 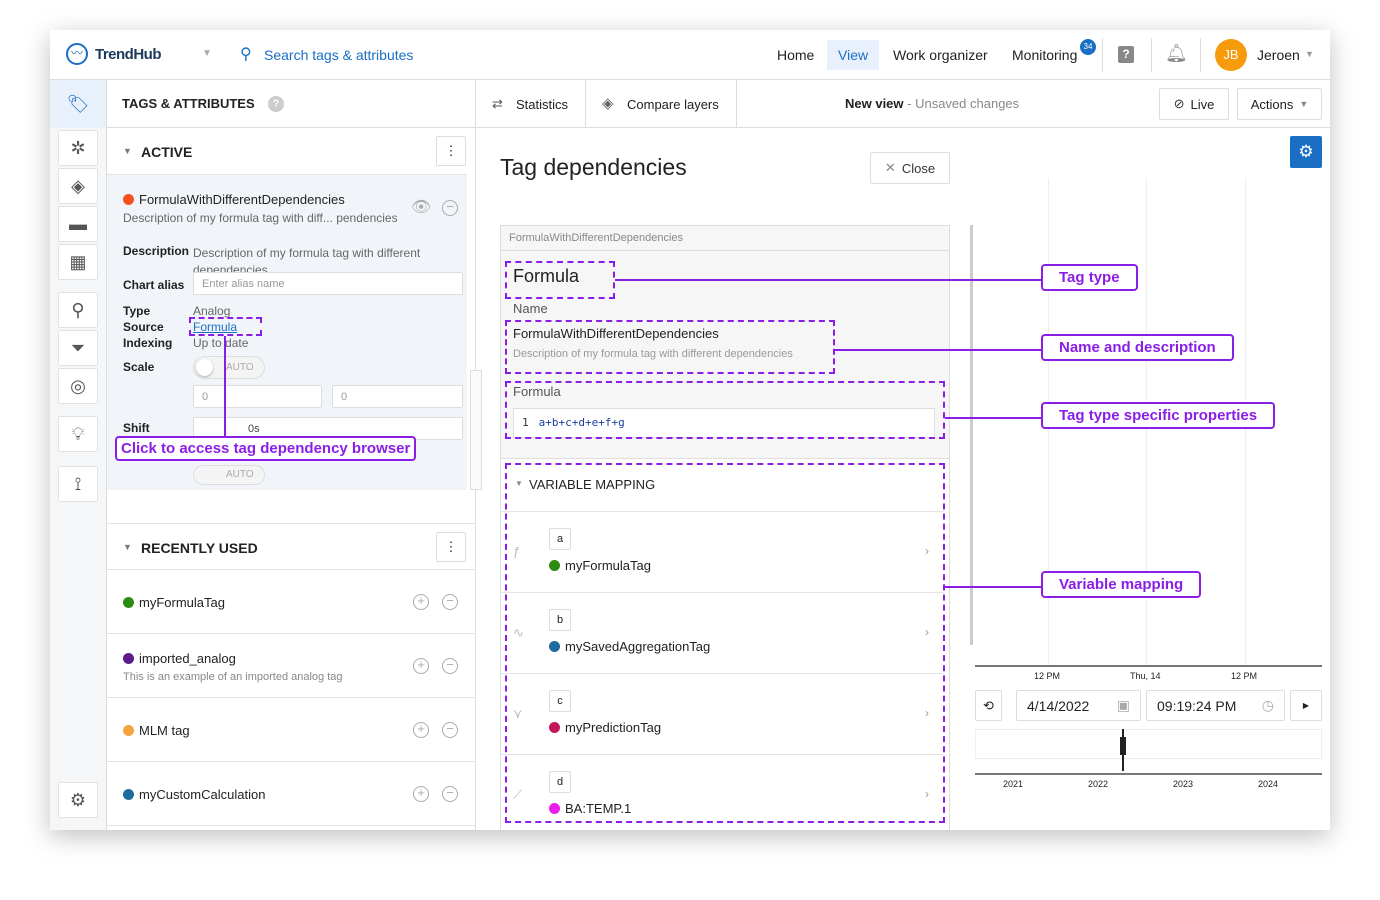 I want to click on nav-view: View, so click(x=853, y=55).